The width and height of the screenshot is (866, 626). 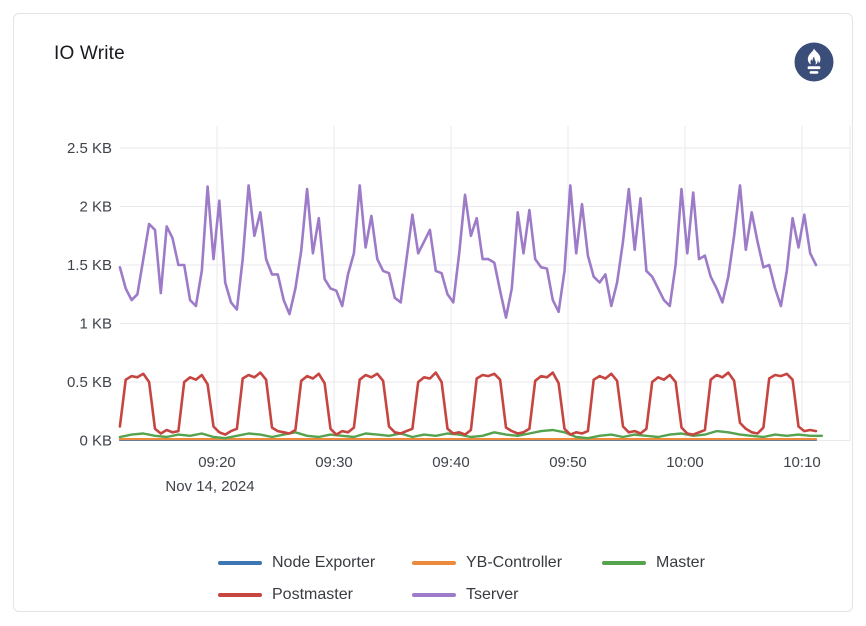 I want to click on y-axis-tick-label: 0.5 KB, so click(x=89, y=382).